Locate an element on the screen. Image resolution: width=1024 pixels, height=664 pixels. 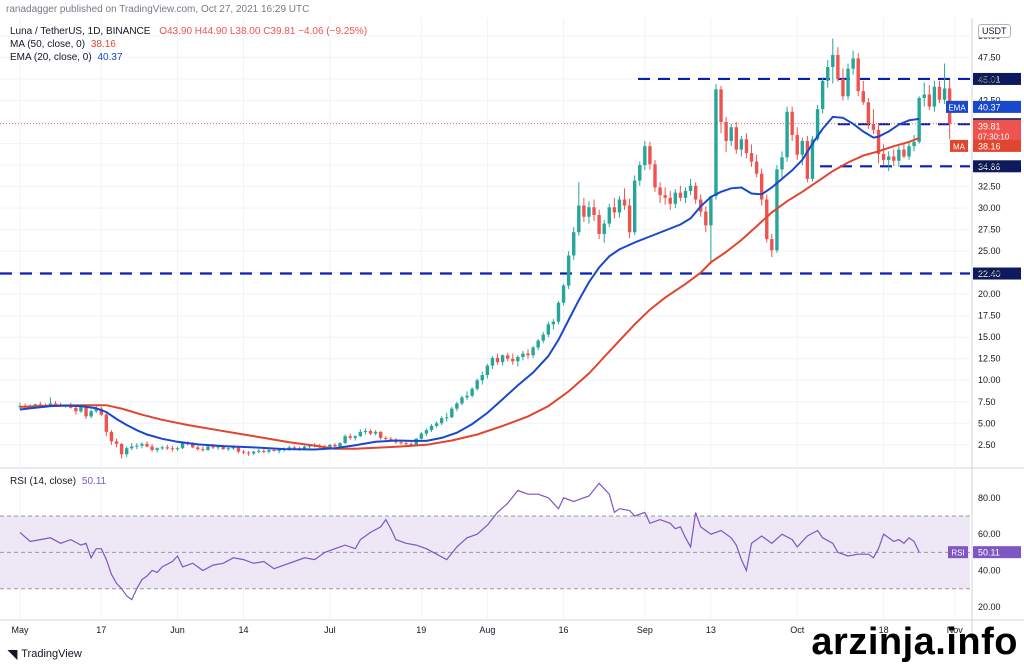
rsi-value-label: 50.11 is located at coordinates (989, 553).